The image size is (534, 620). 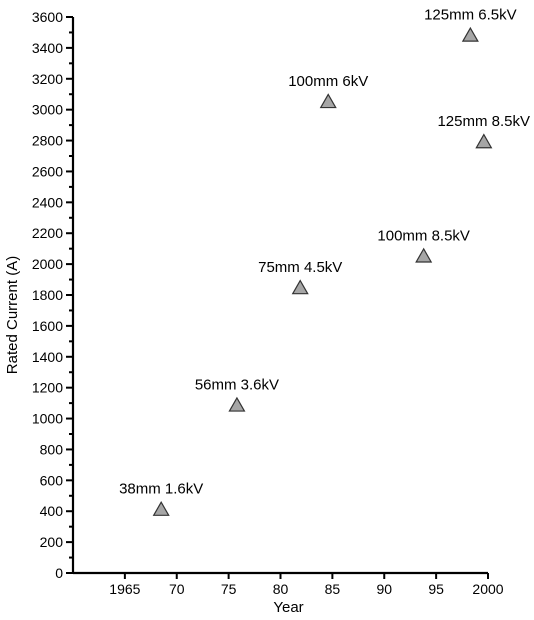 What do you see at coordinates (124, 589) in the screenshot?
I see `x-tick-label: 1965` at bounding box center [124, 589].